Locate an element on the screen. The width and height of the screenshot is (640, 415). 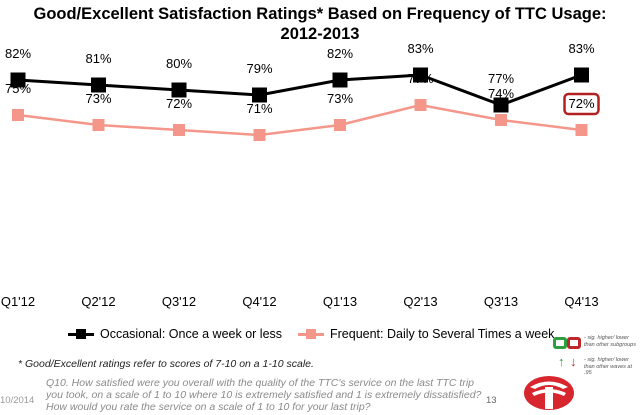
x-tick-label: Q3'13 is located at coordinates (501, 301).